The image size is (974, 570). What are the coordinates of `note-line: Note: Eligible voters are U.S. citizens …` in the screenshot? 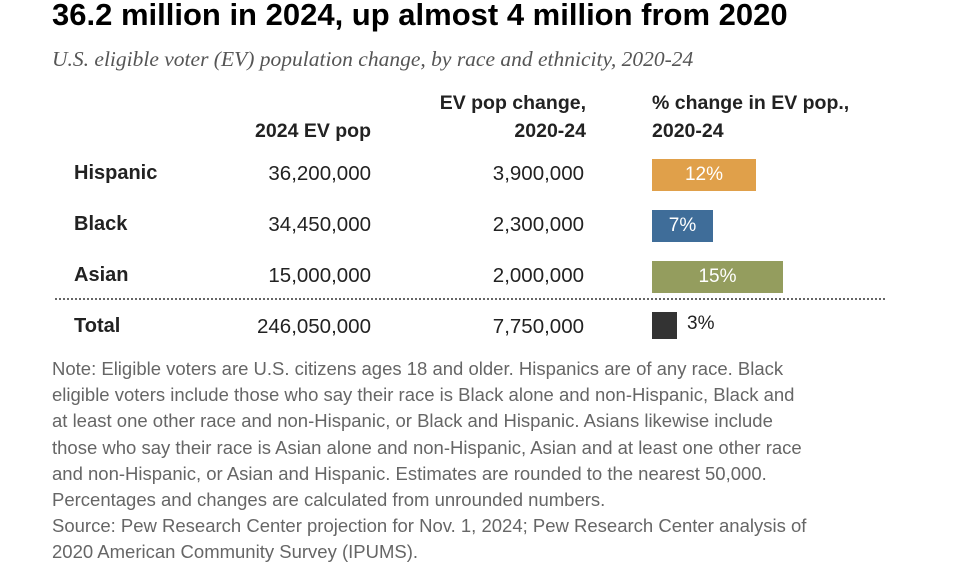 It's located at (418, 368).